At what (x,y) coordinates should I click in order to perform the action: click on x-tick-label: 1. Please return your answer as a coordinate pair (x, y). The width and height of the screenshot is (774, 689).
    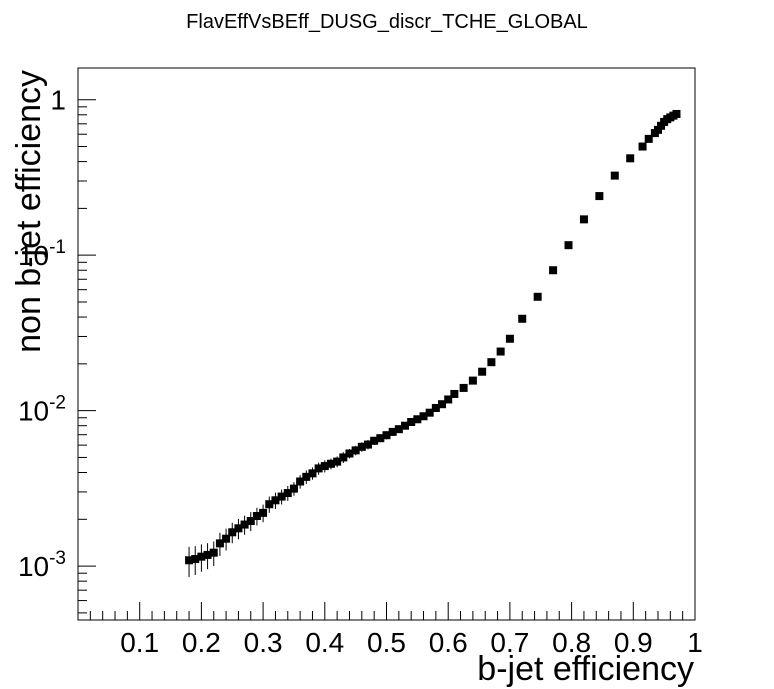
    Looking at the image, I should click on (695, 642).